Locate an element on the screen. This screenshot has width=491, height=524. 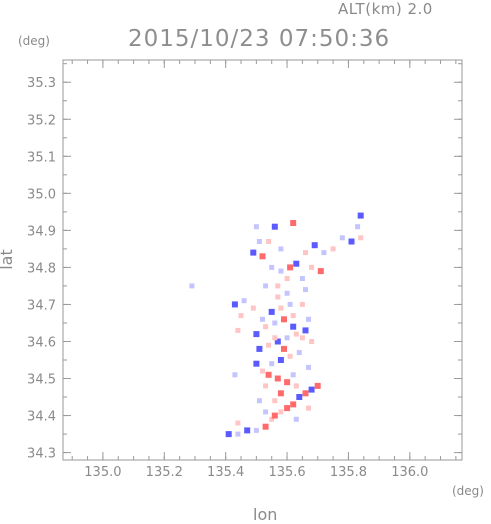
y-tick-label: 34.8 is located at coordinates (41, 268).